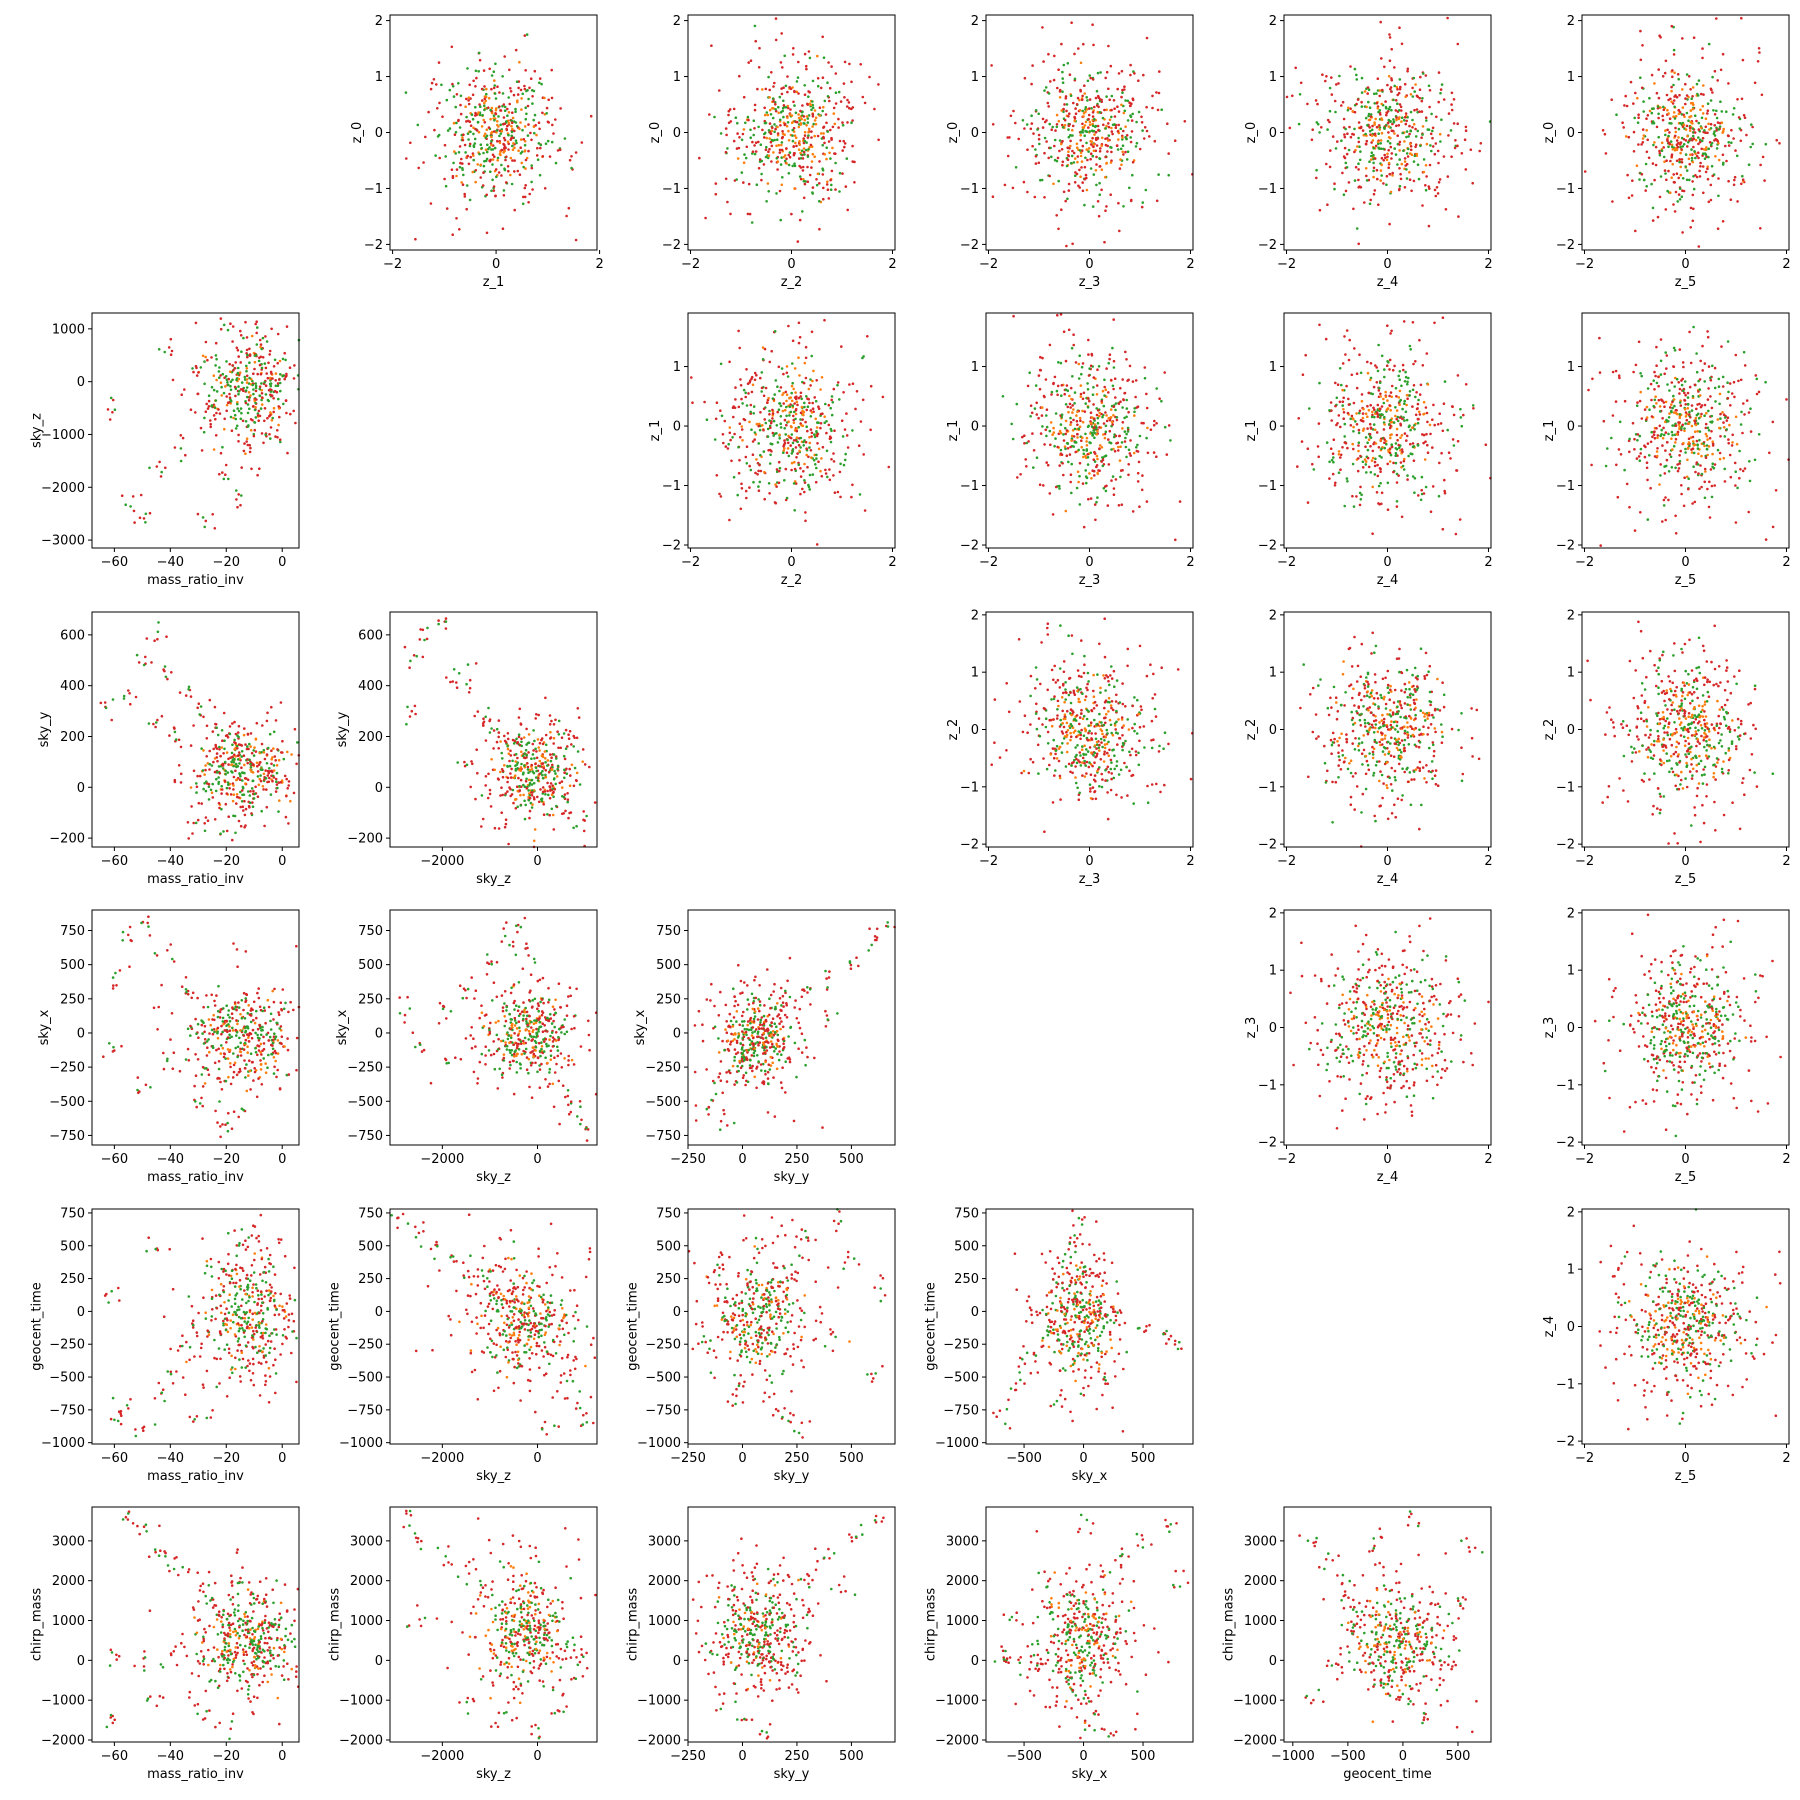 The image size is (1800, 1800). What do you see at coordinates (690, 264) in the screenshot?
I see `x-tick-label: −2` at bounding box center [690, 264].